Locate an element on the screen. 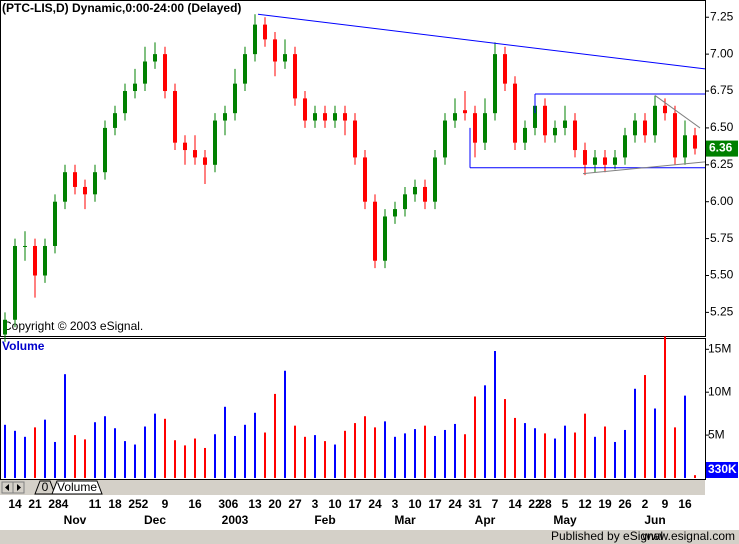  x-tick-label: 13 is located at coordinates (255, 504).